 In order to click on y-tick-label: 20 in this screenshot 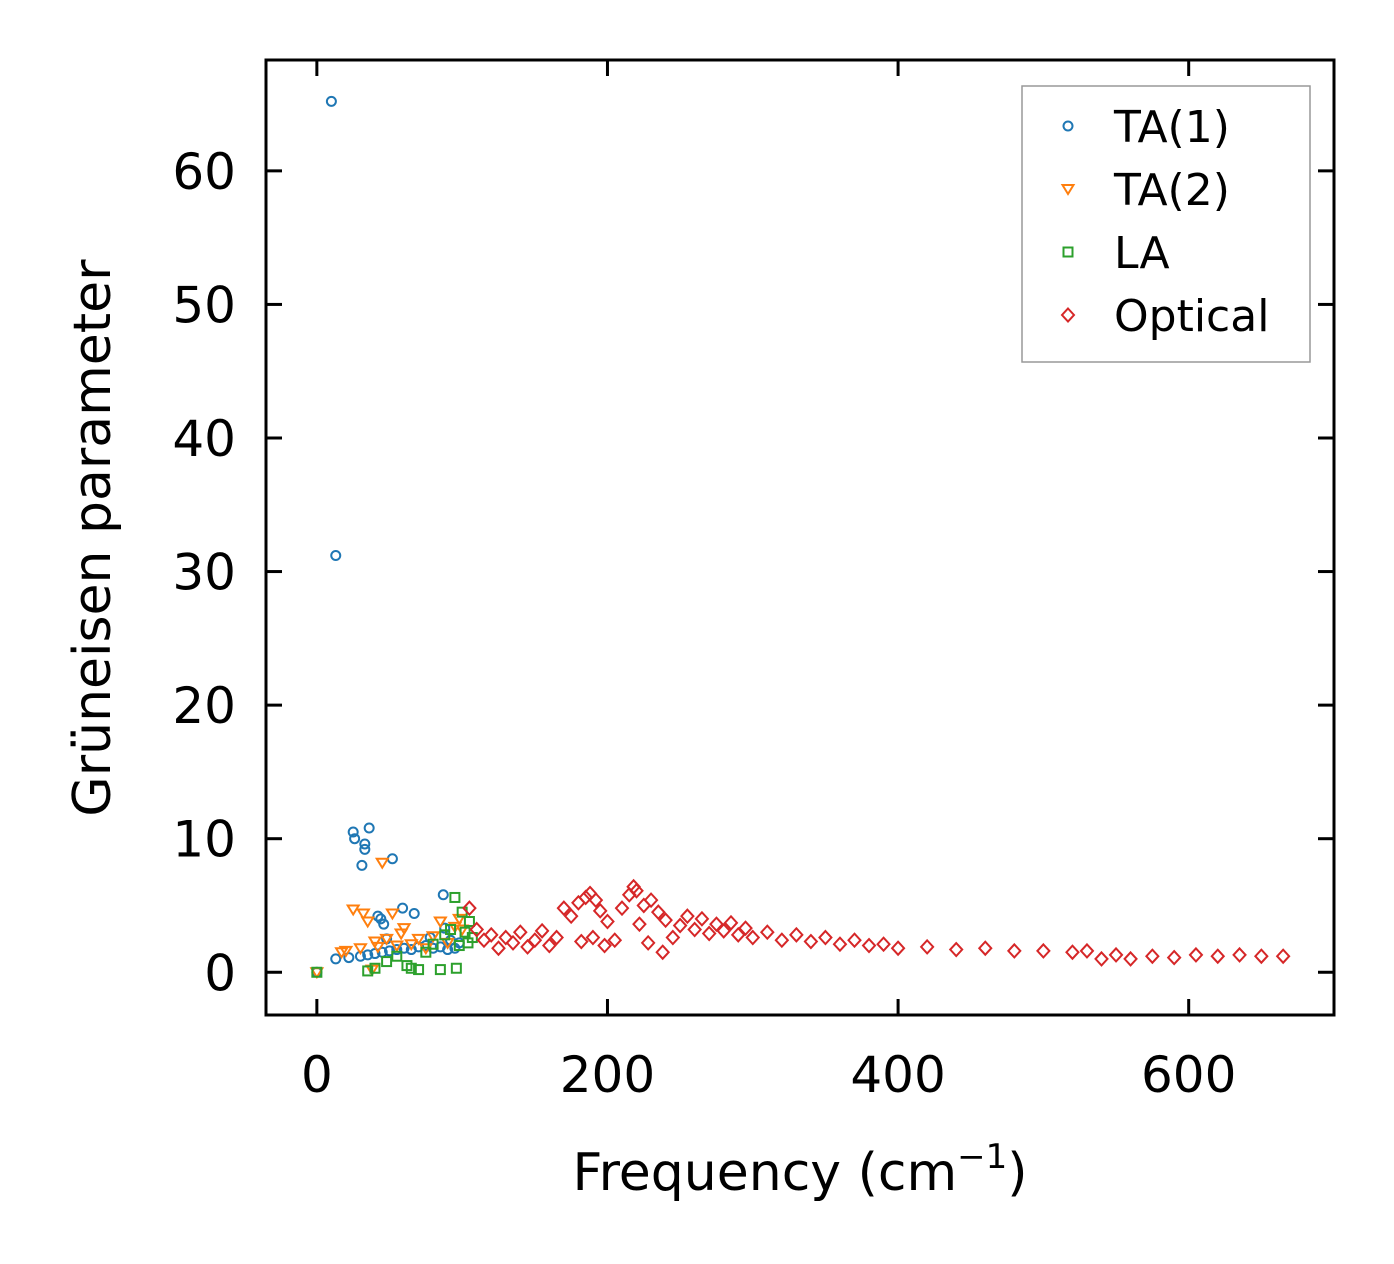, I will do `click(204, 706)`.